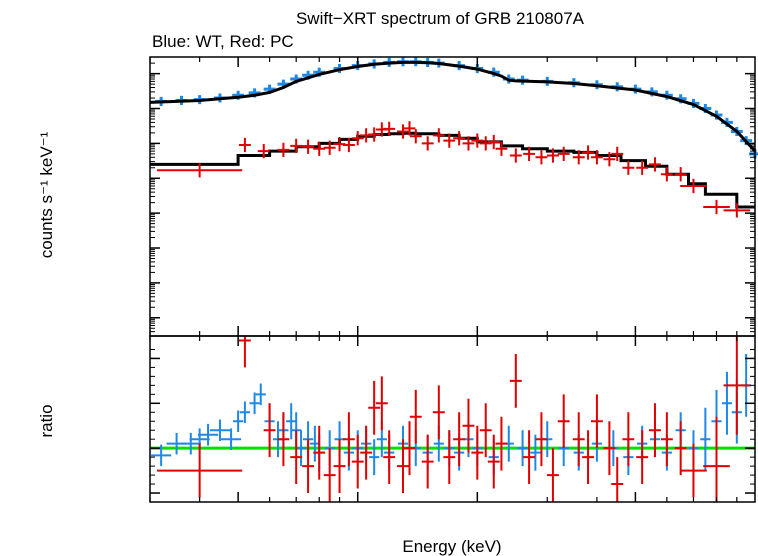  What do you see at coordinates (453, 106) in the screenshot?
I see `wt-model-line` at bounding box center [453, 106].